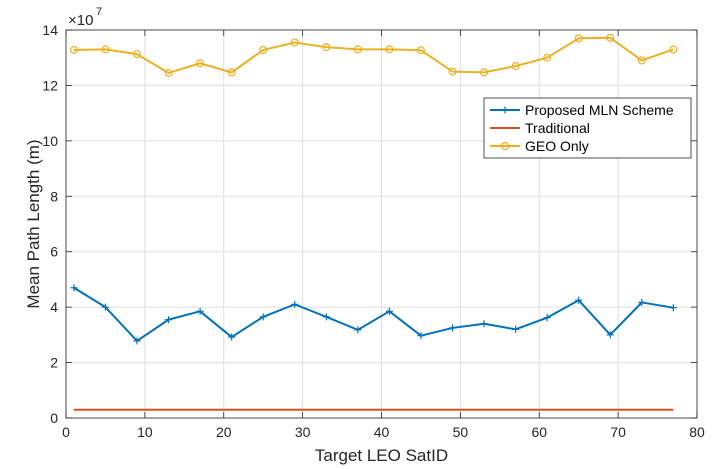  I want to click on series-proposed-mln-scheme, so click(373, 314).